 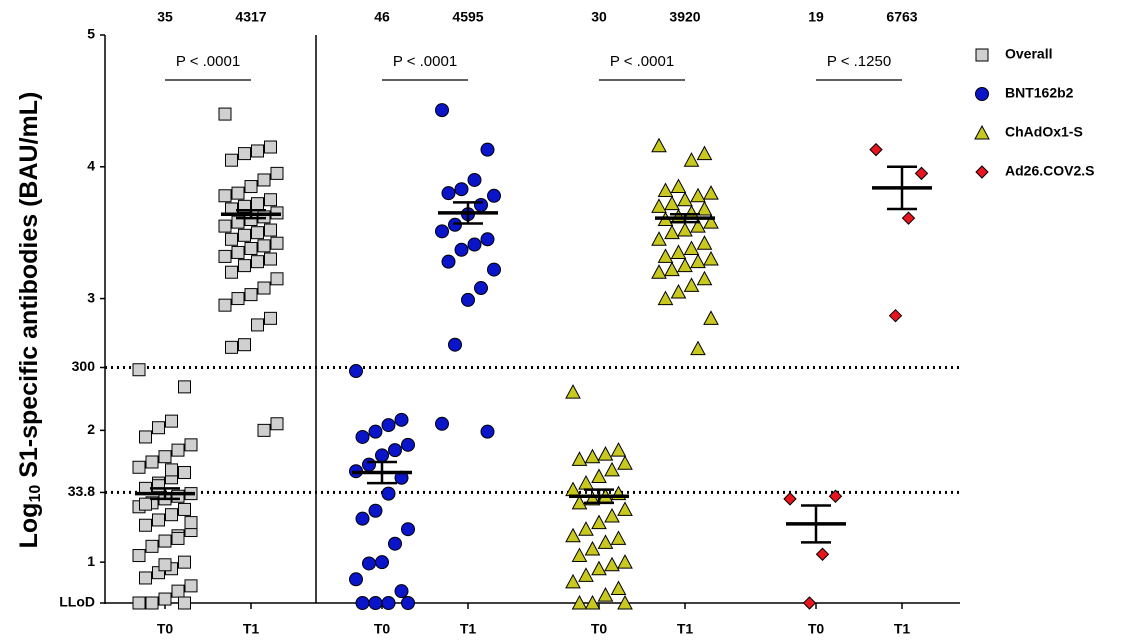 What do you see at coordinates (91, 429) in the screenshot?
I see `y-tick-label: 2` at bounding box center [91, 429].